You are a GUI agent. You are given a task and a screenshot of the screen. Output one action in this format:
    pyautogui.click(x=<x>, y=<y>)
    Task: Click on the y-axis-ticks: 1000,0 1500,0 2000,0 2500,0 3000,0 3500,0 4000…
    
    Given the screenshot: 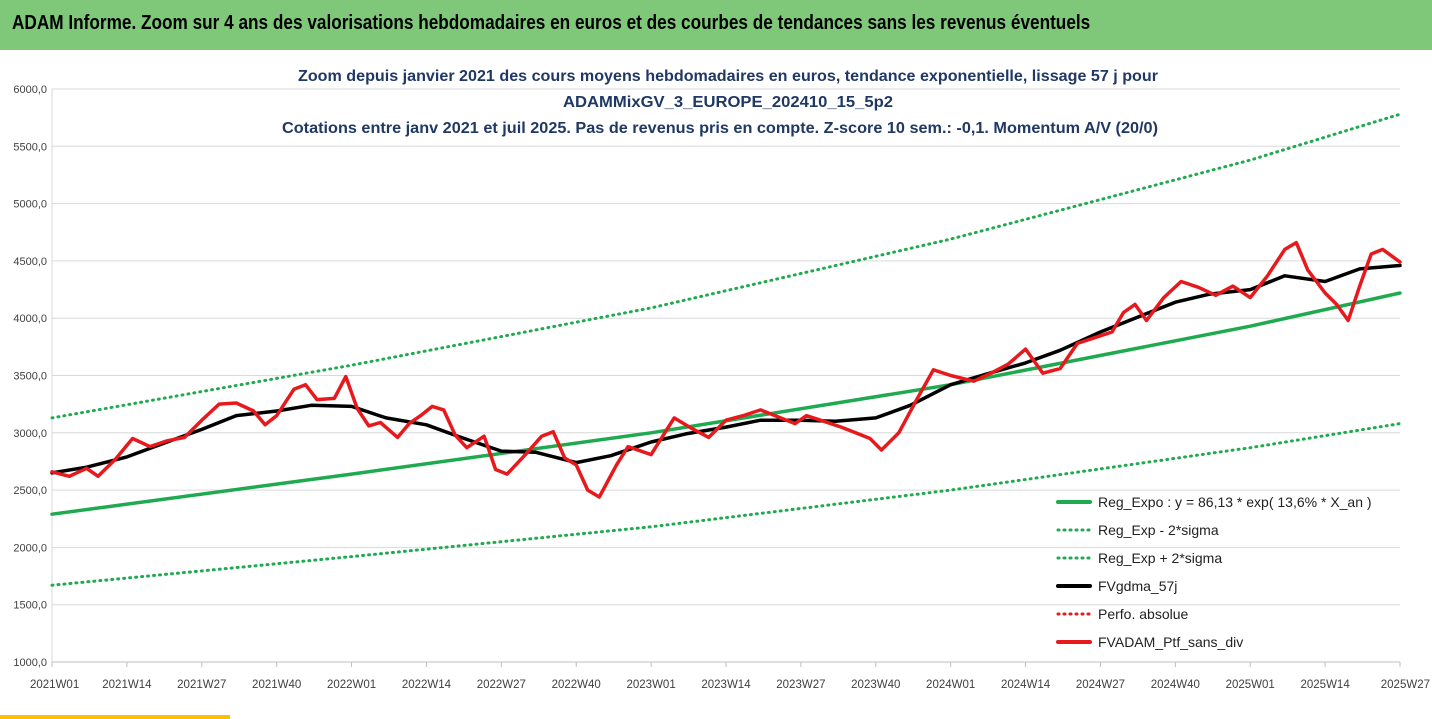 What is the action you would take?
    pyautogui.click(x=30, y=376)
    